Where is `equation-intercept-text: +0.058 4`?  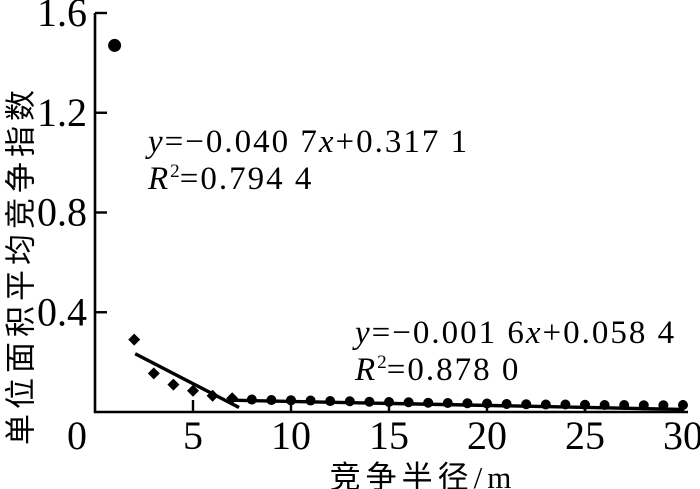 equation-intercept-text: +0.058 4 is located at coordinates (609, 333).